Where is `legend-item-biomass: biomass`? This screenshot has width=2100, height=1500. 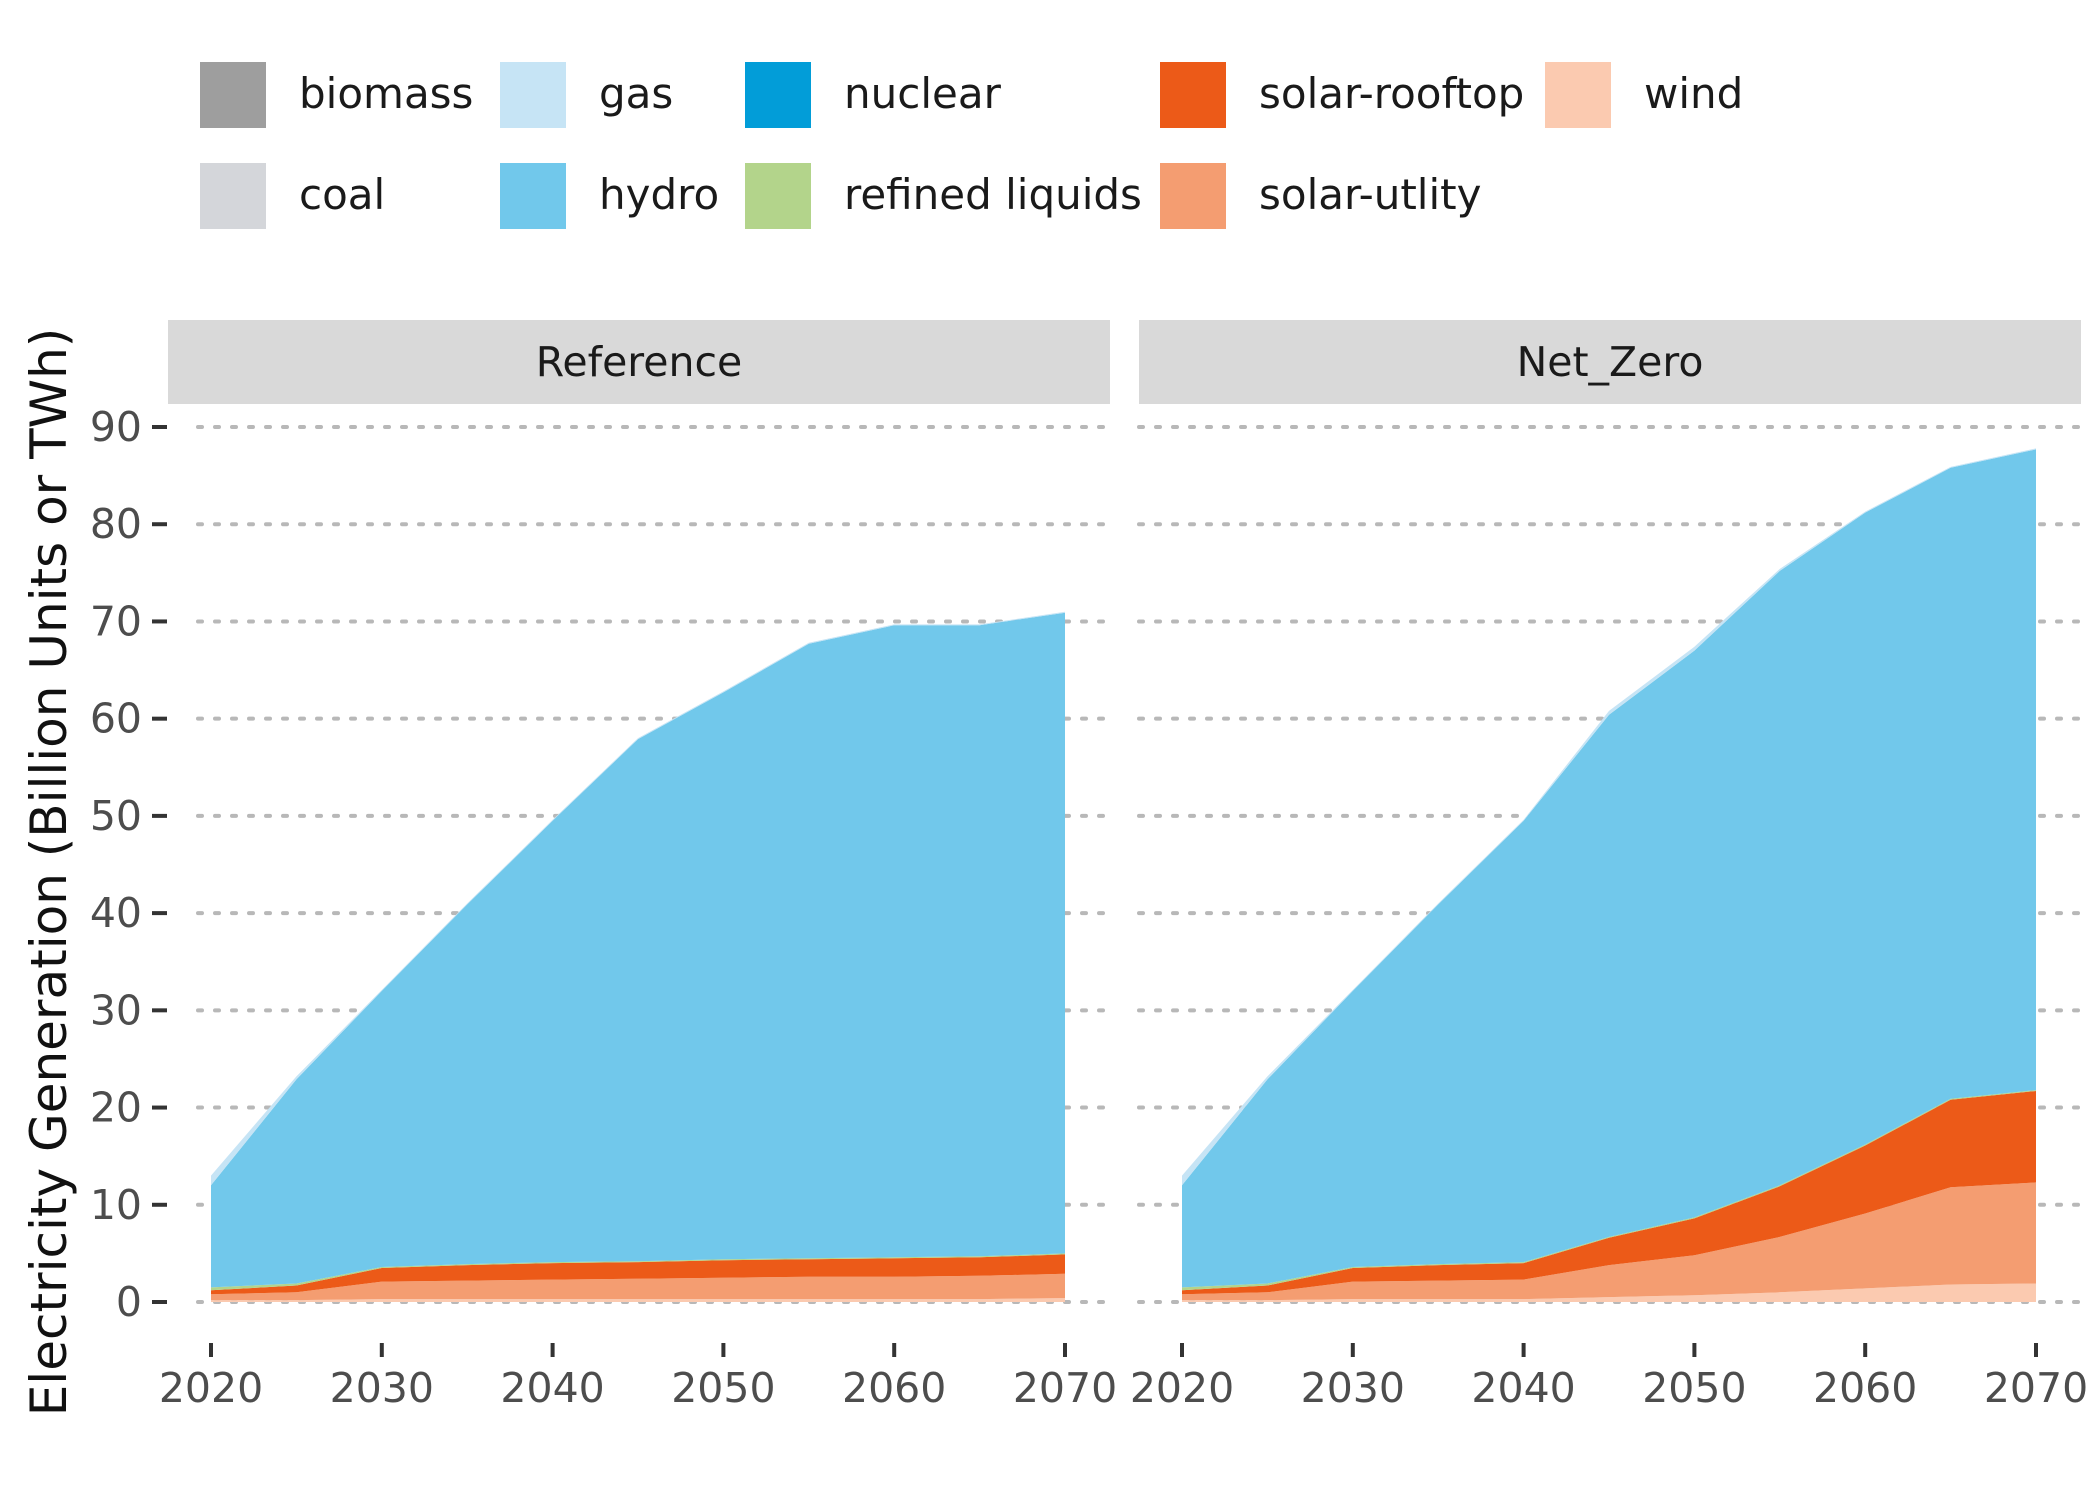 legend-item-biomass: biomass is located at coordinates (336, 95).